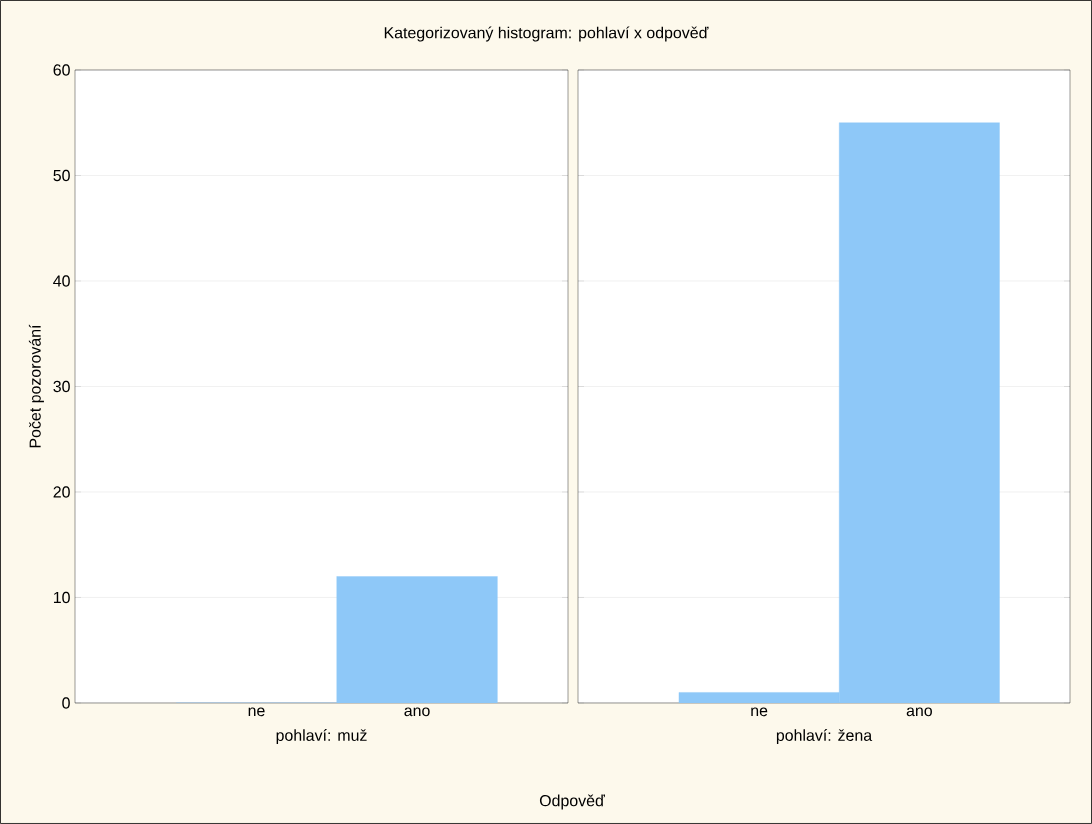 The width and height of the screenshot is (1092, 824). Describe the element at coordinates (61, 175) in the screenshot. I see `y-tick-label: 50` at that location.